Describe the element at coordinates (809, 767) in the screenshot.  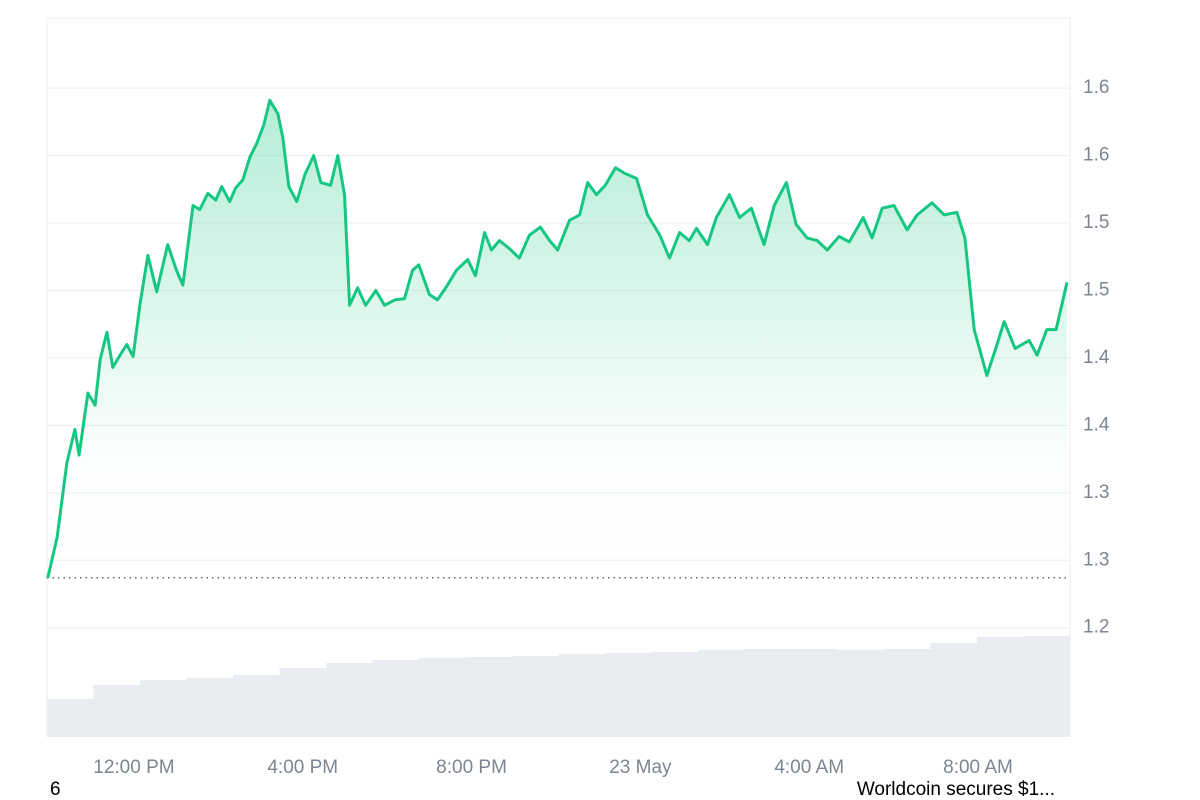
I see `x-tick-label: 4:00 AM` at that location.